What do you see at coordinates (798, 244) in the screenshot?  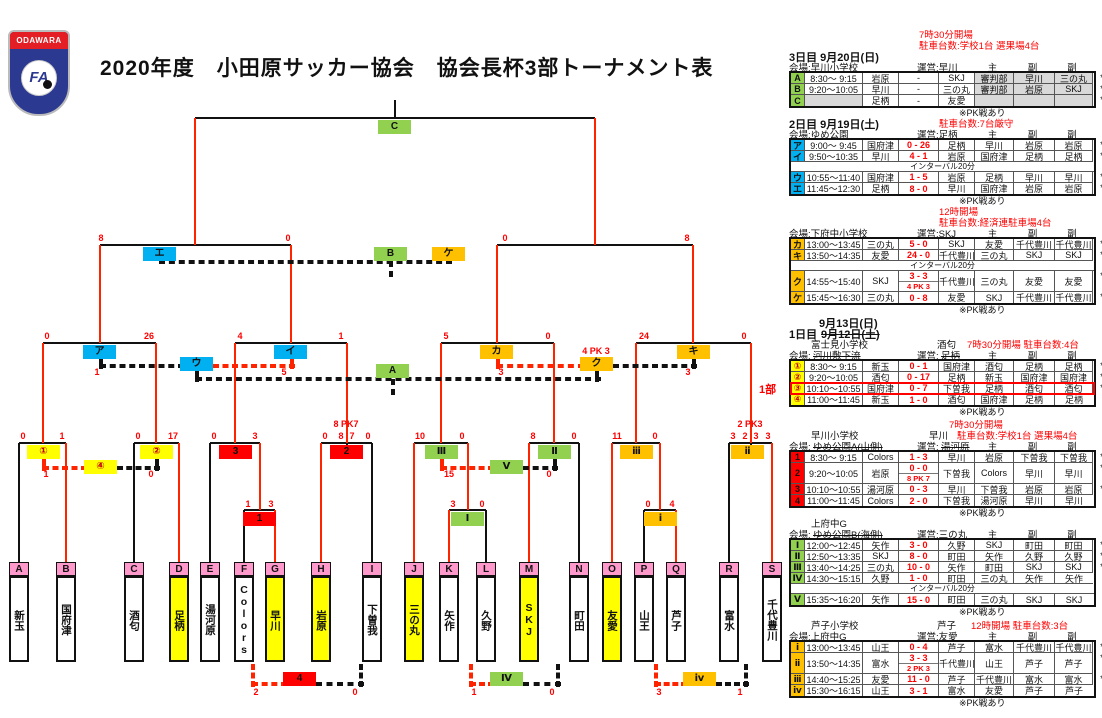 I see `row-label: カ` at bounding box center [798, 244].